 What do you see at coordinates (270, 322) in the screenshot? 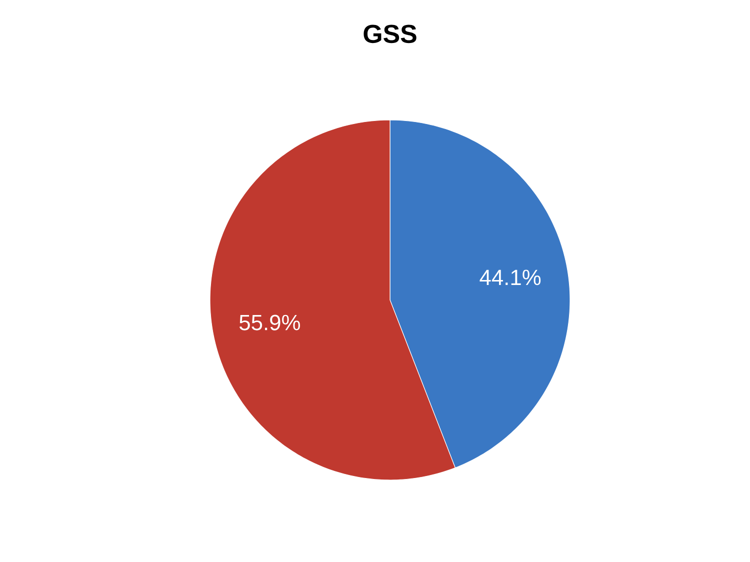
I see `data-label: 55.9%` at bounding box center [270, 322].